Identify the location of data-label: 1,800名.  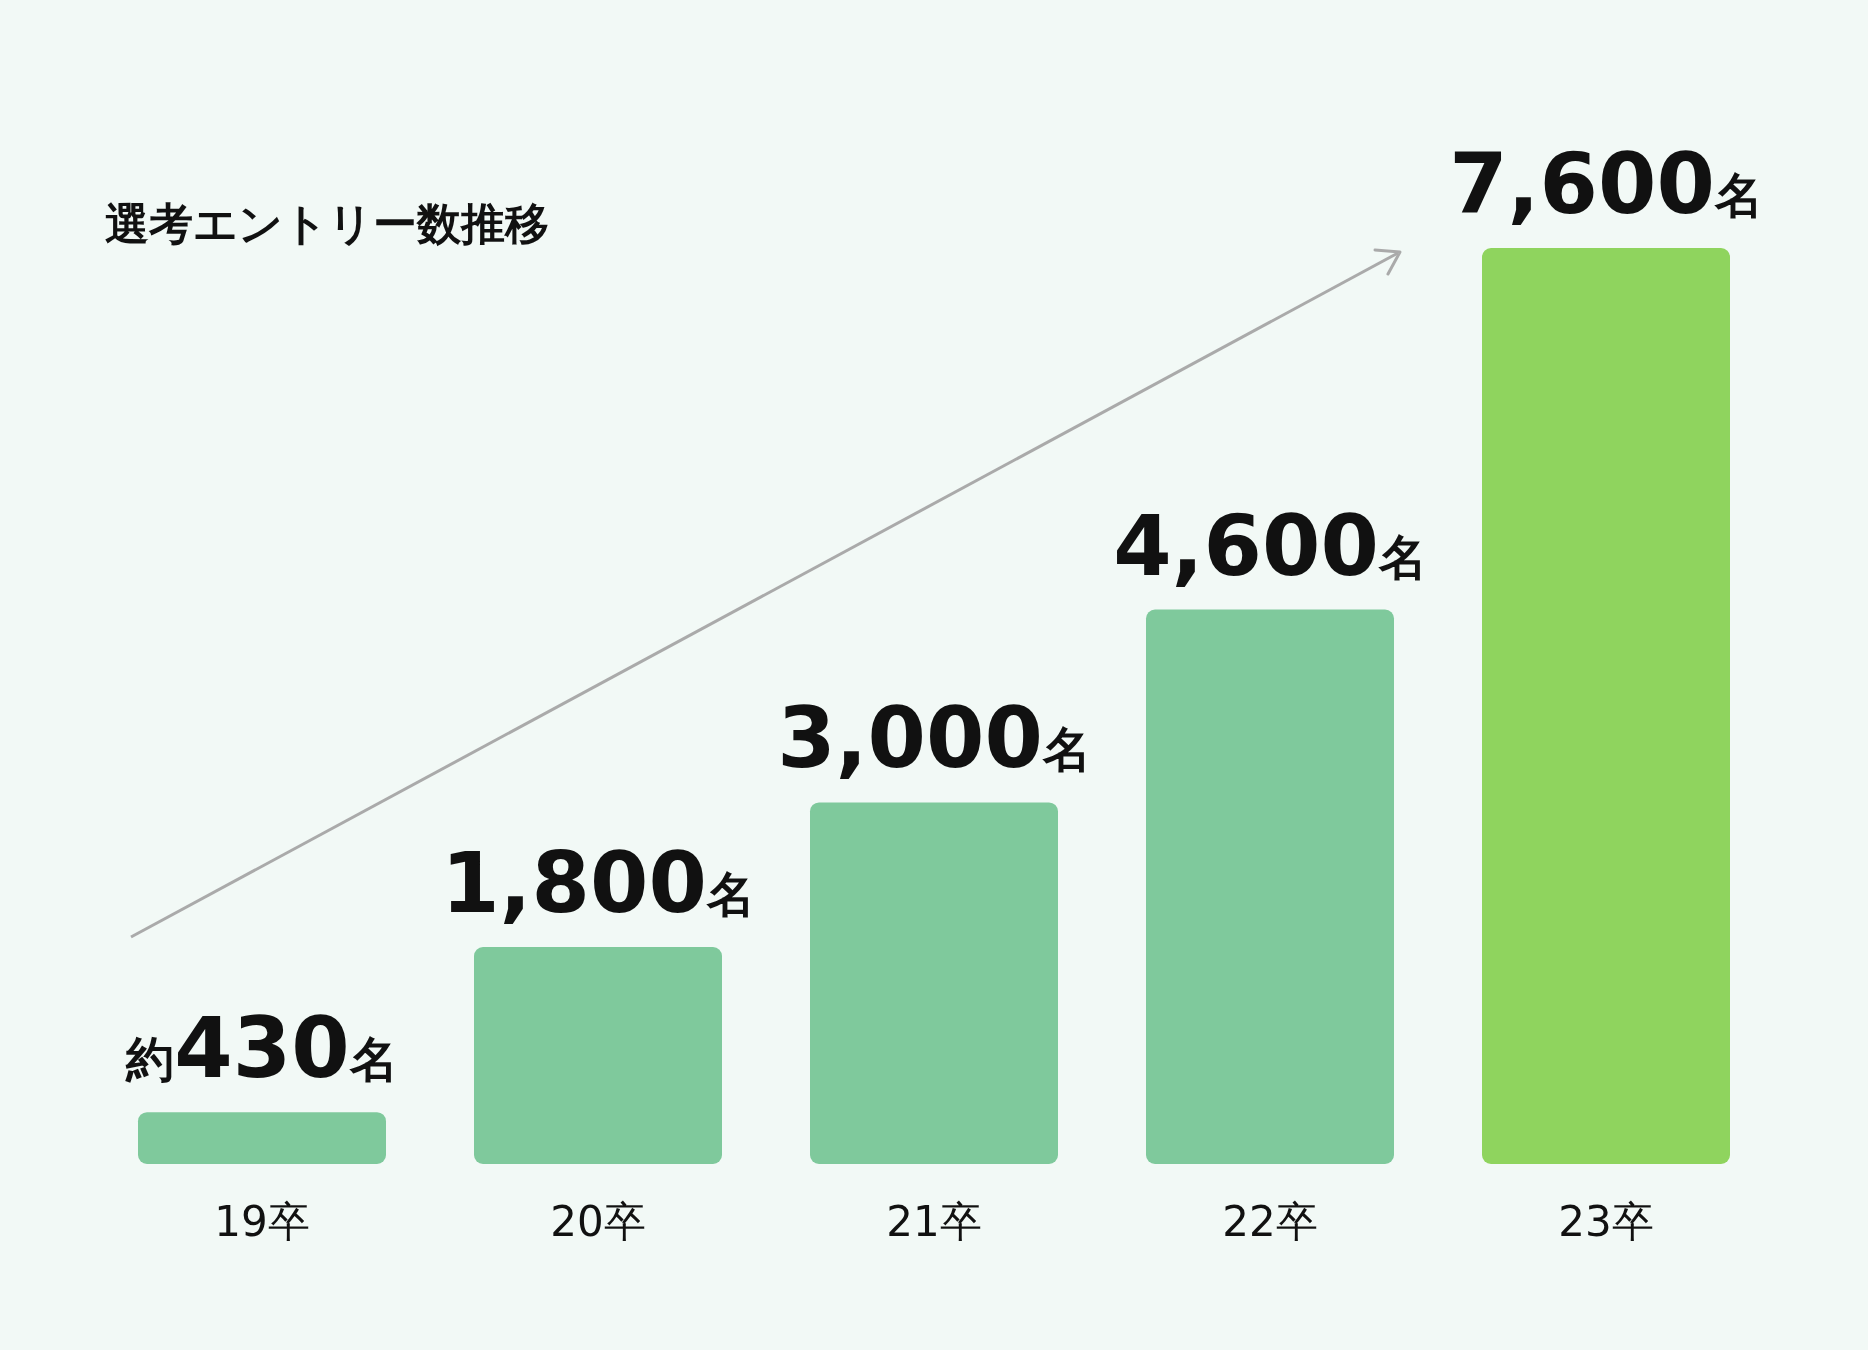
(598, 883).